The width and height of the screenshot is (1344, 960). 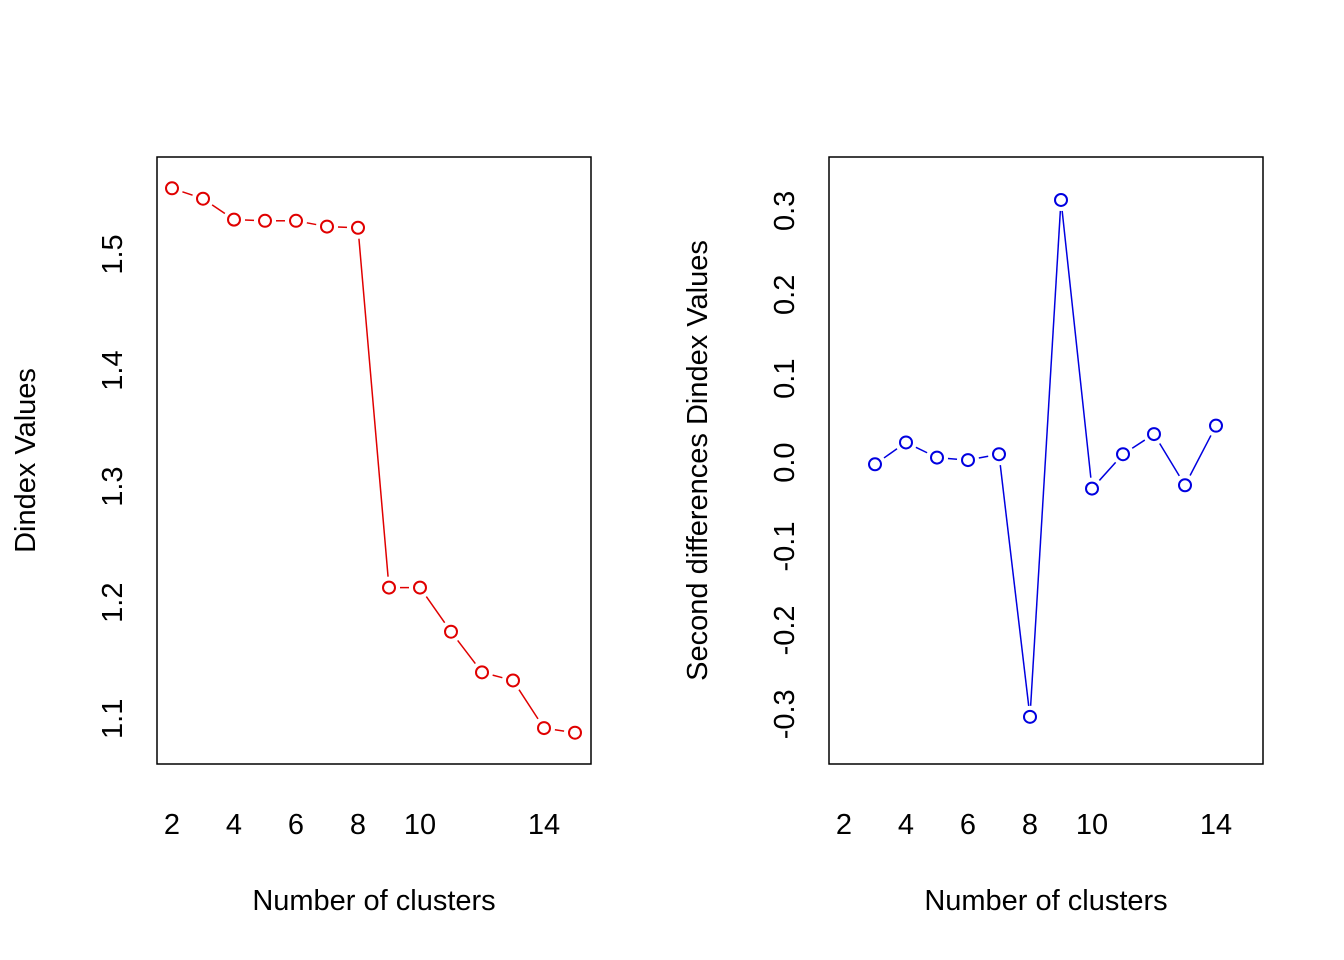 I want to click on y-axis-title: Second differences Dindex Values, so click(x=698, y=460).